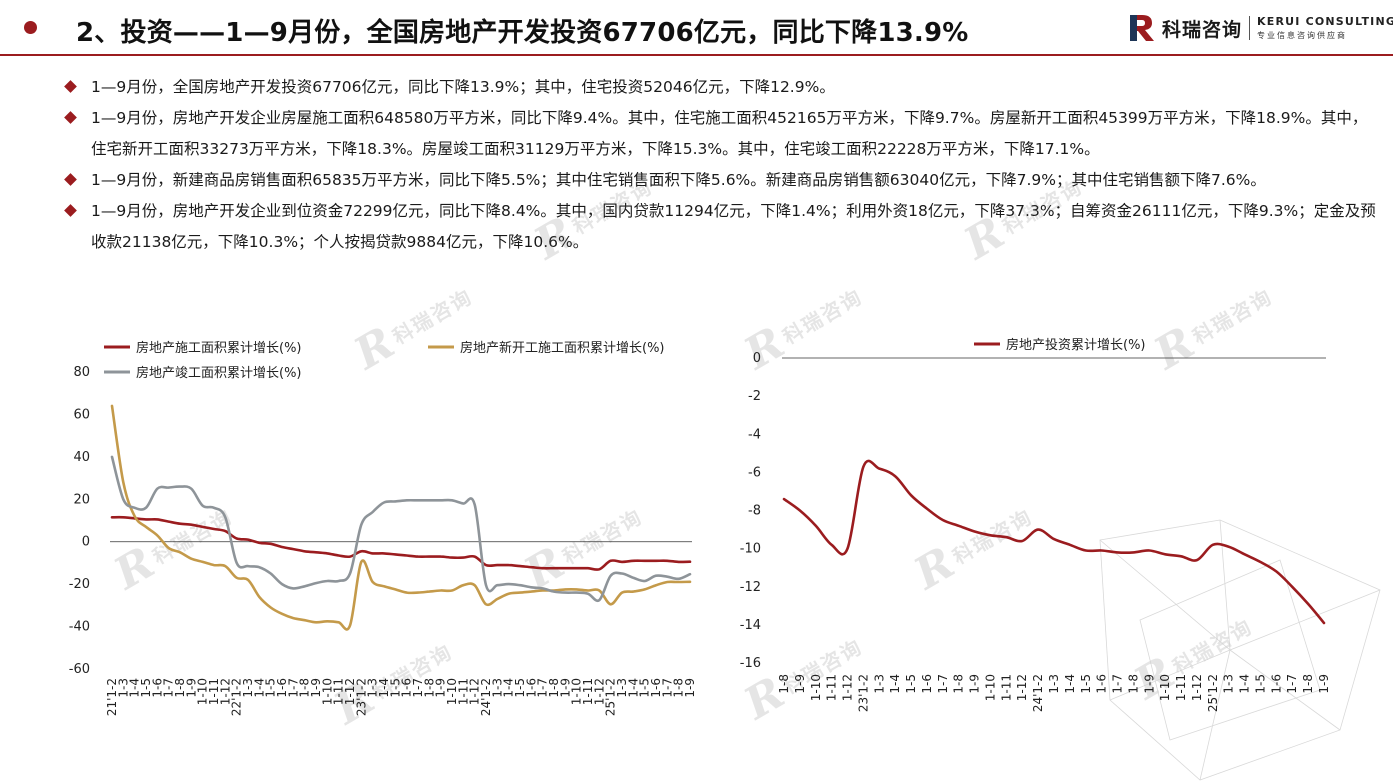 Image resolution: width=1393 pixels, height=784 pixels. Describe the element at coordinates (1142, 28) in the screenshot. I see `logo-mark-icon` at that location.